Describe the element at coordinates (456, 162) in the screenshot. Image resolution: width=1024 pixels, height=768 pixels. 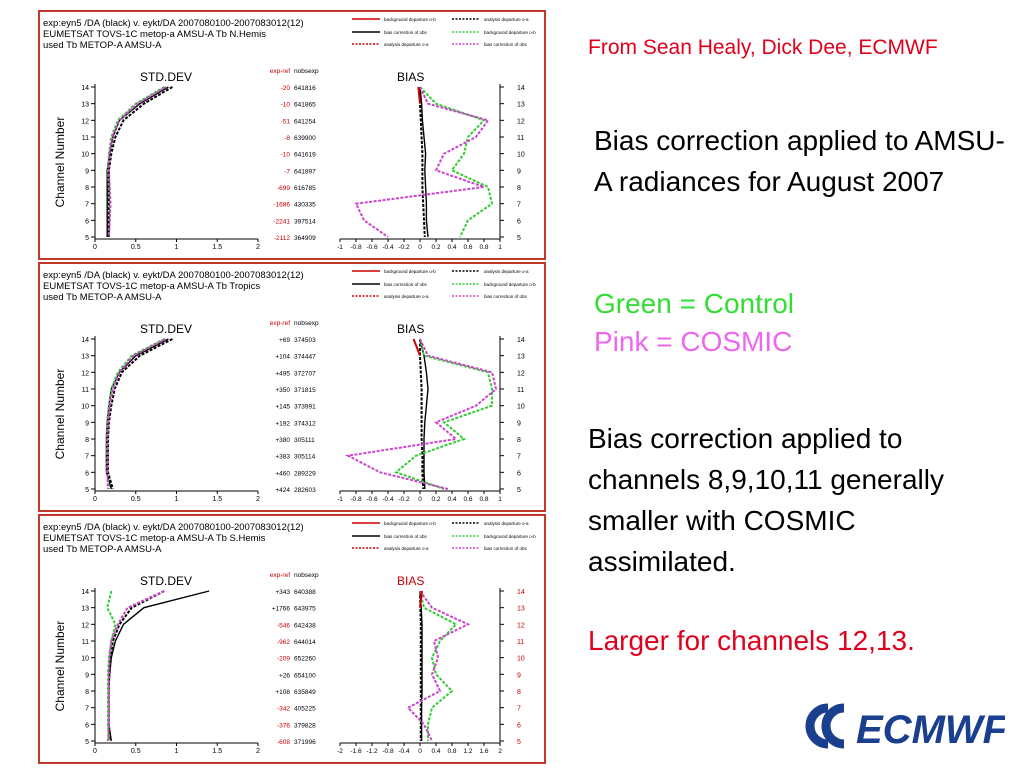
I see `bias-series-line-control` at that location.